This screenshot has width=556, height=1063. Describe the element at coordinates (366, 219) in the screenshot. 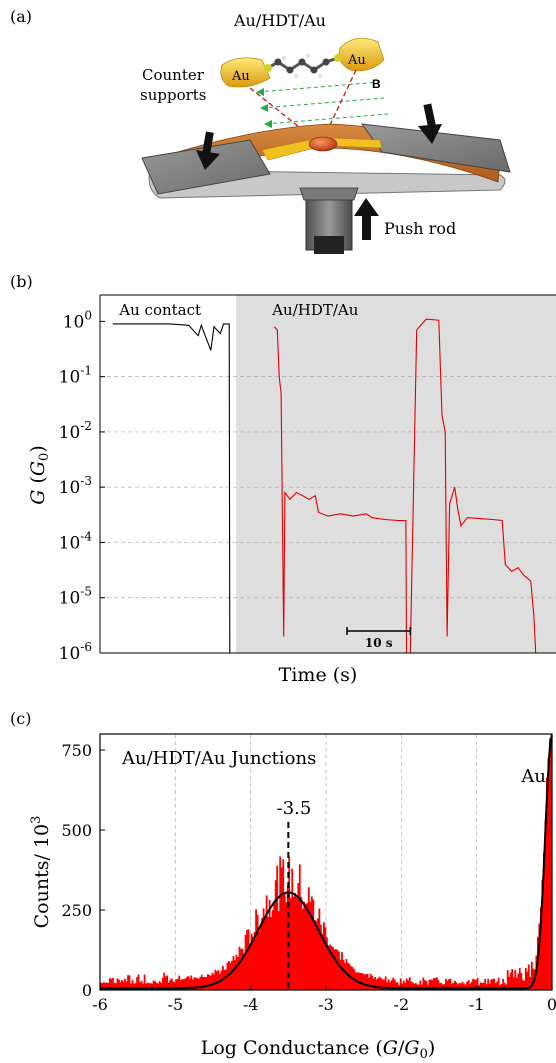

I see `push-up-arrow` at that location.